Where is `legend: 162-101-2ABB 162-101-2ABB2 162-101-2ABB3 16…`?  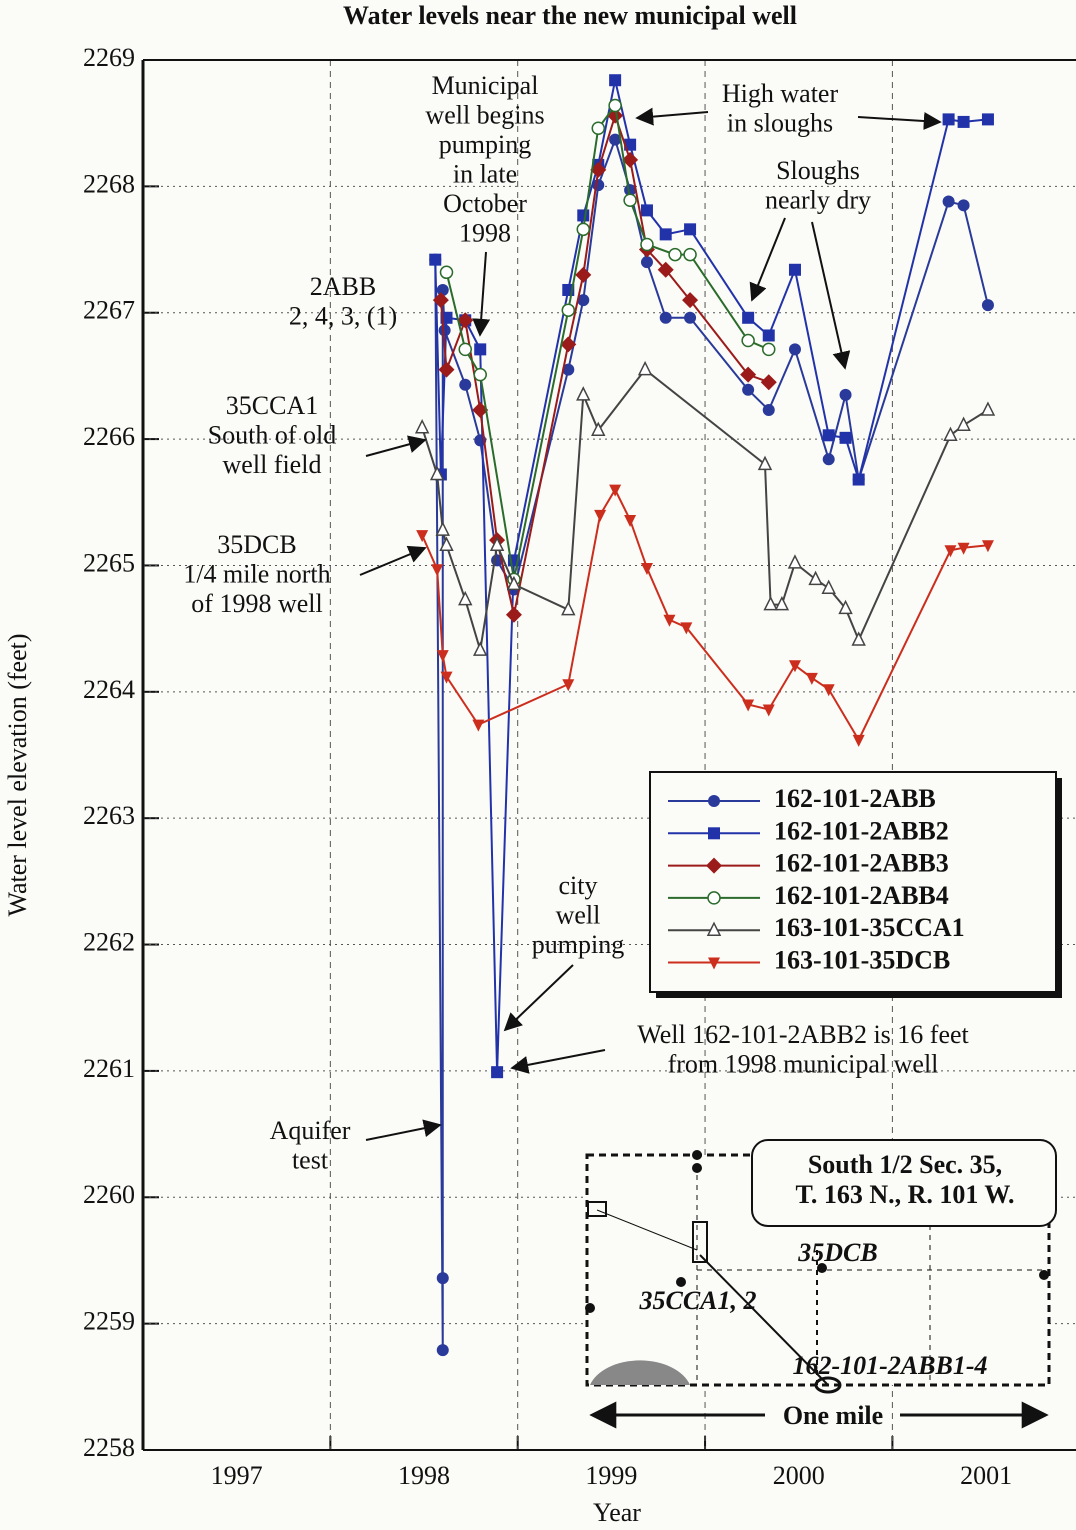
legend: 162-101-2ABB 162-101-2ABB2 162-101-2ABB3 16… is located at coordinates (816, 879).